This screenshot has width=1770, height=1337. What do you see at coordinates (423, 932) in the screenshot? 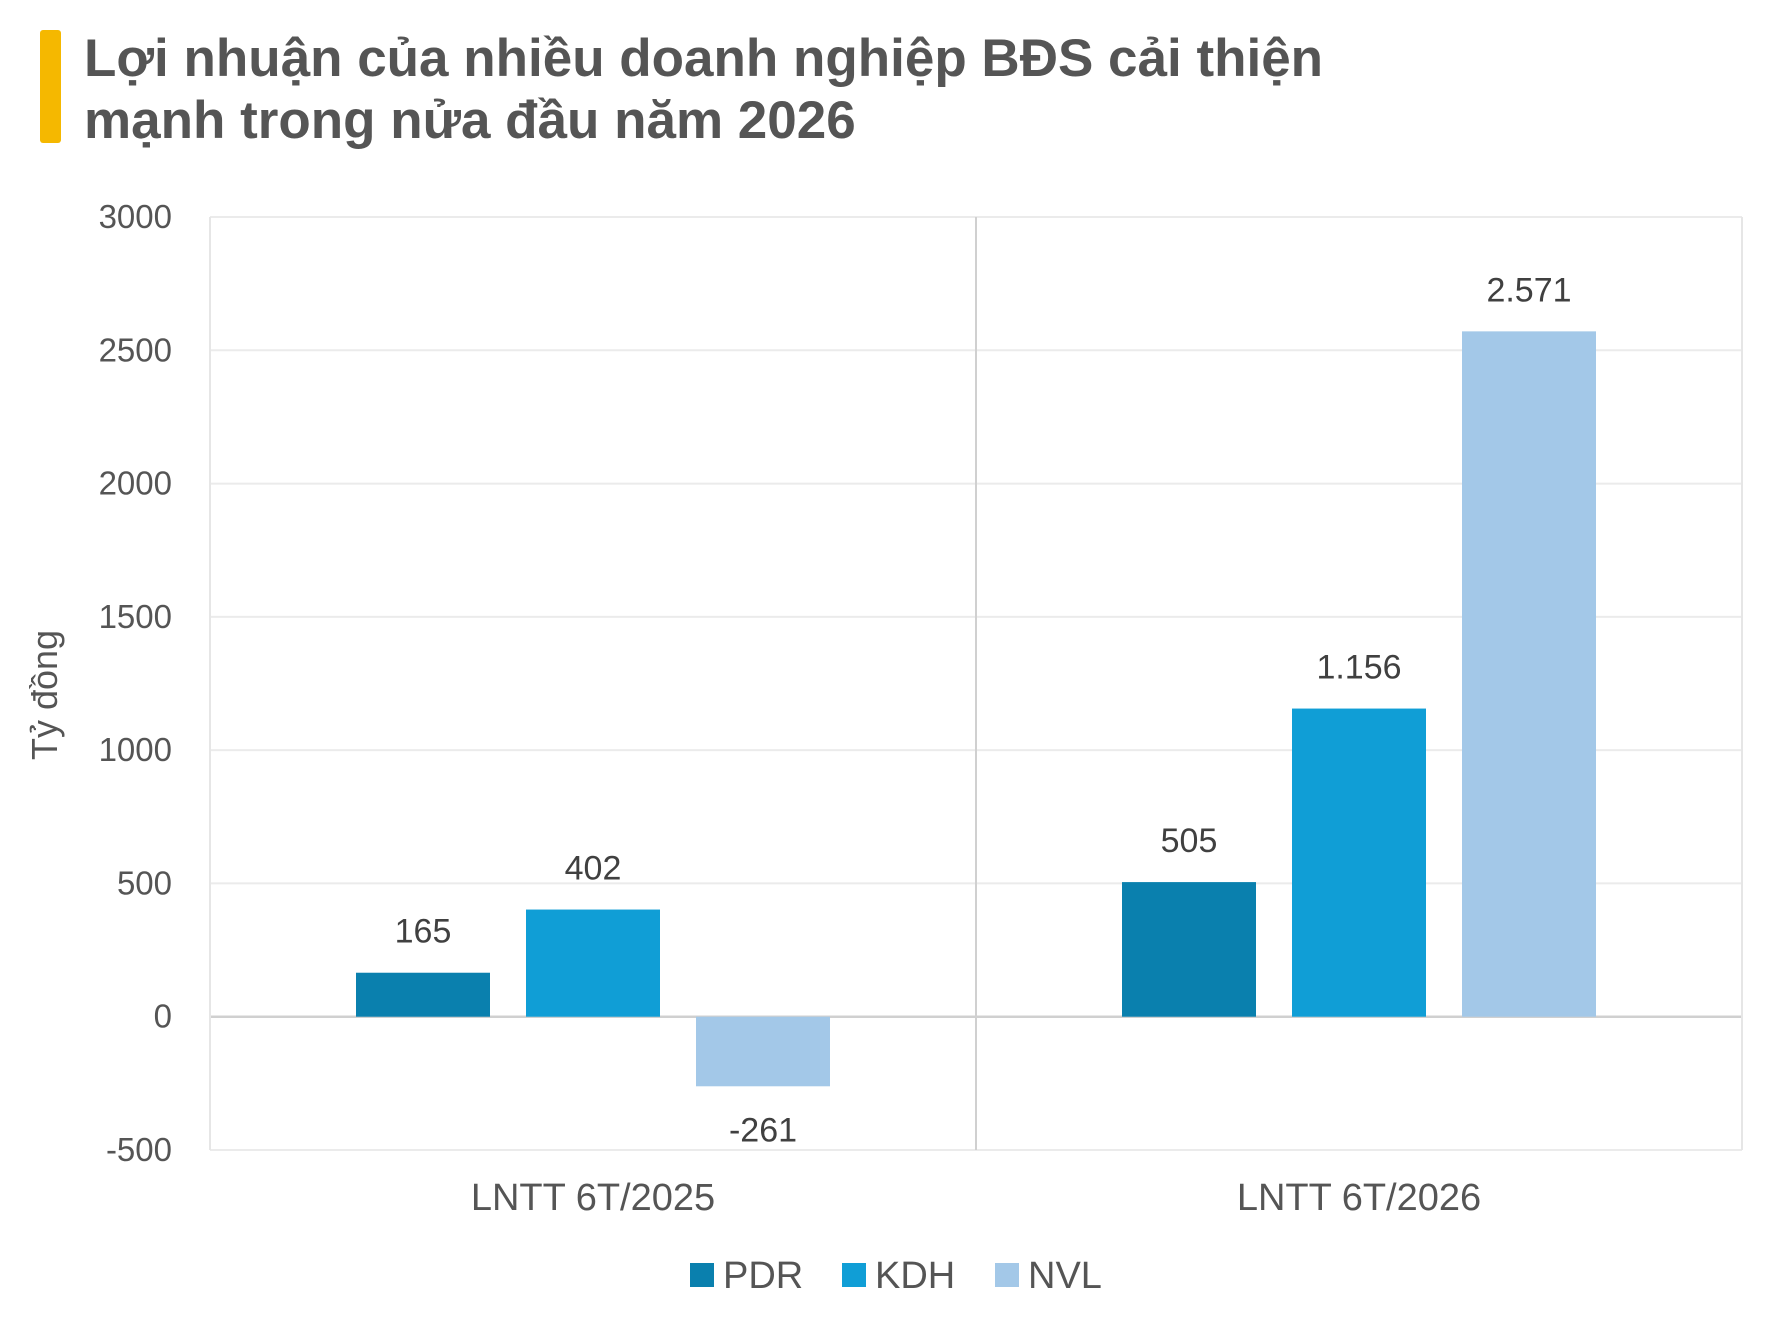
I see `data-label: 165` at bounding box center [423, 932].